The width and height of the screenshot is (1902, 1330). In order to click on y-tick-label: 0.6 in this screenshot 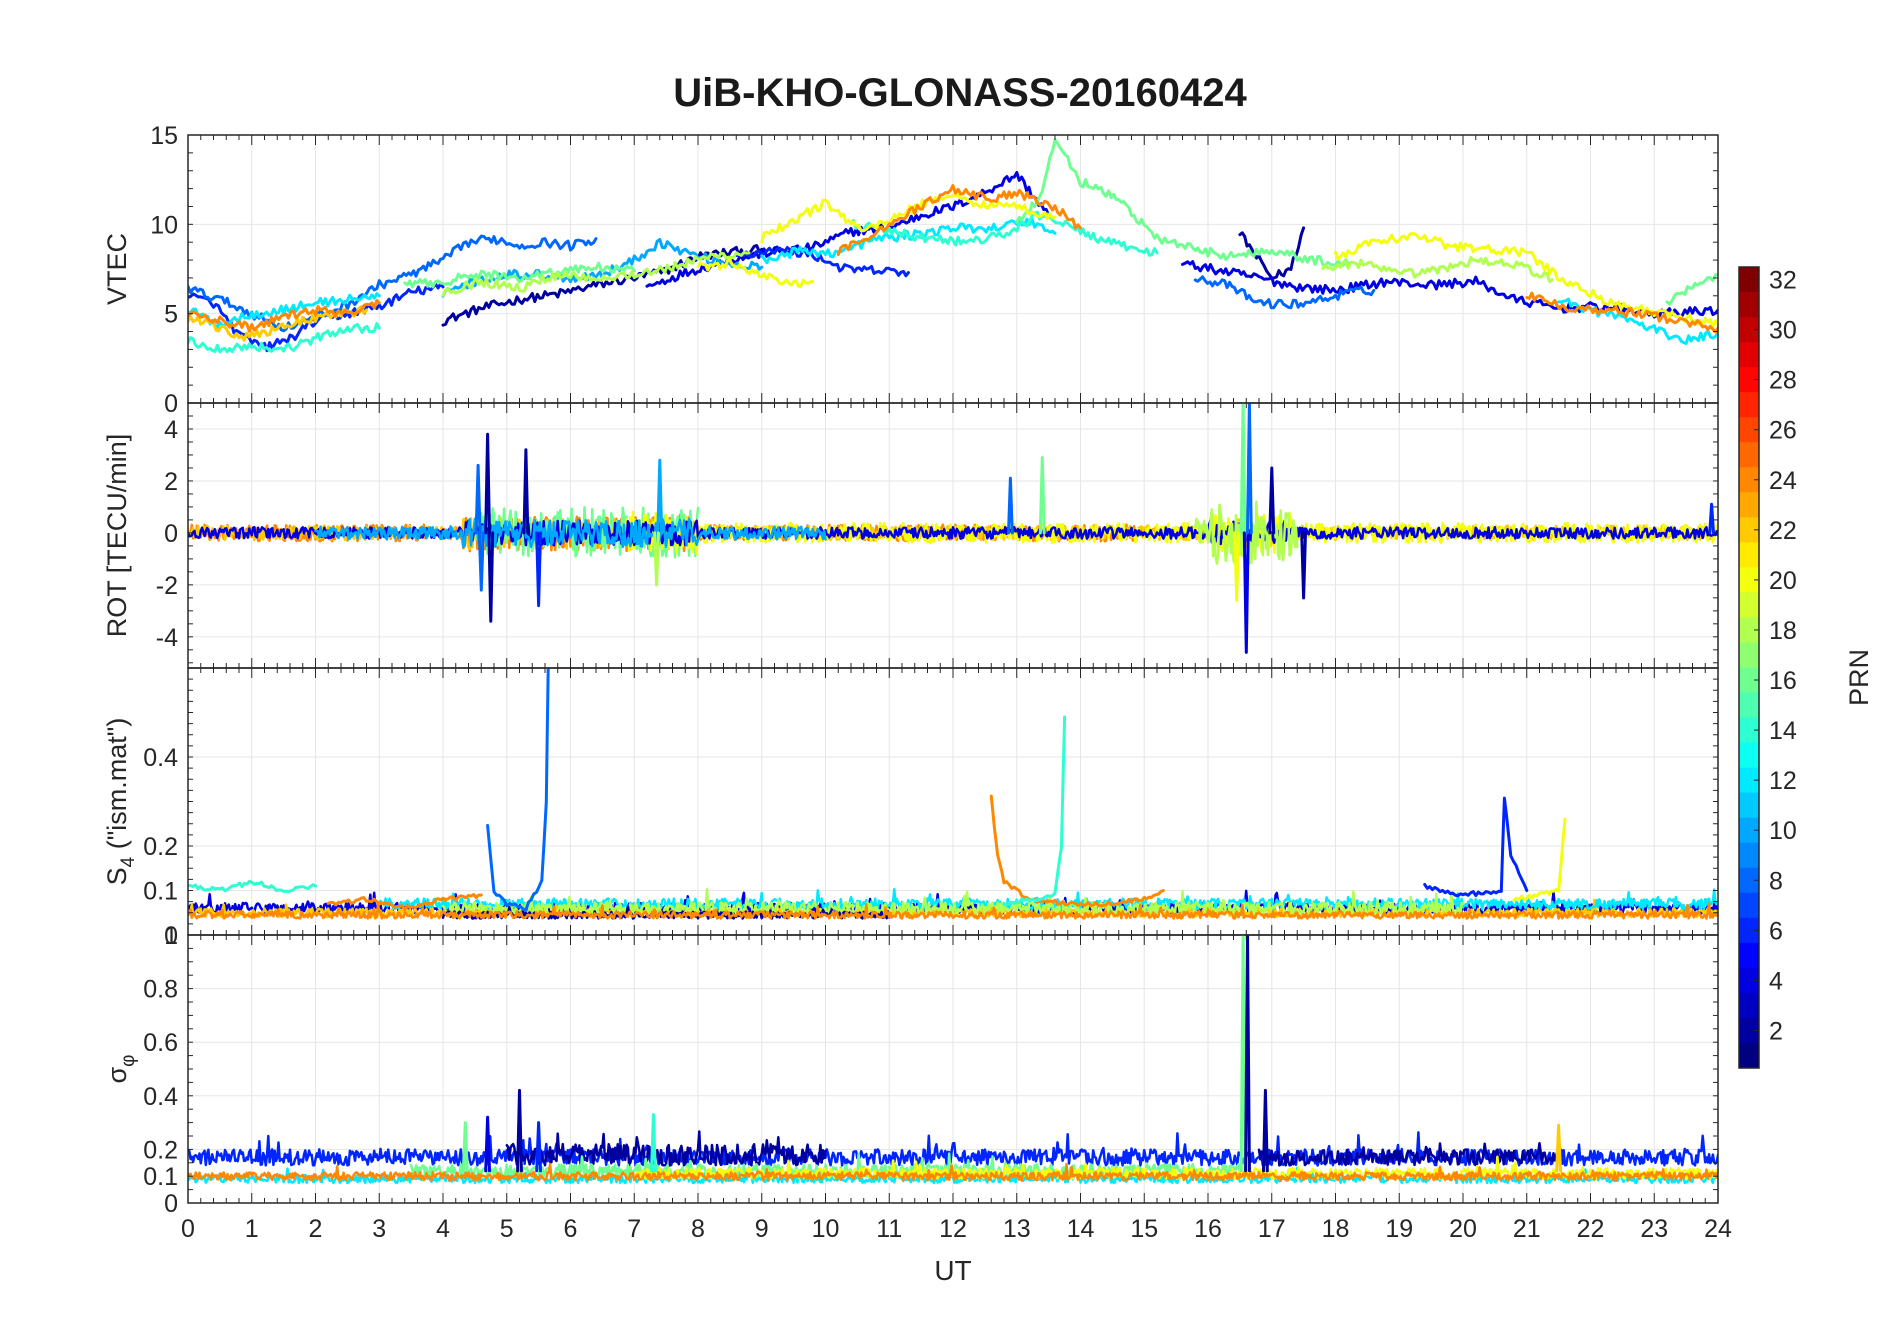, I will do `click(160, 1043)`.